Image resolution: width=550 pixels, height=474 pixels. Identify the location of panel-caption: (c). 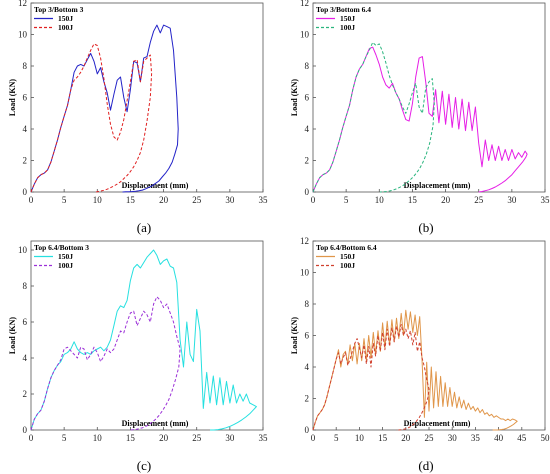
(144, 465).